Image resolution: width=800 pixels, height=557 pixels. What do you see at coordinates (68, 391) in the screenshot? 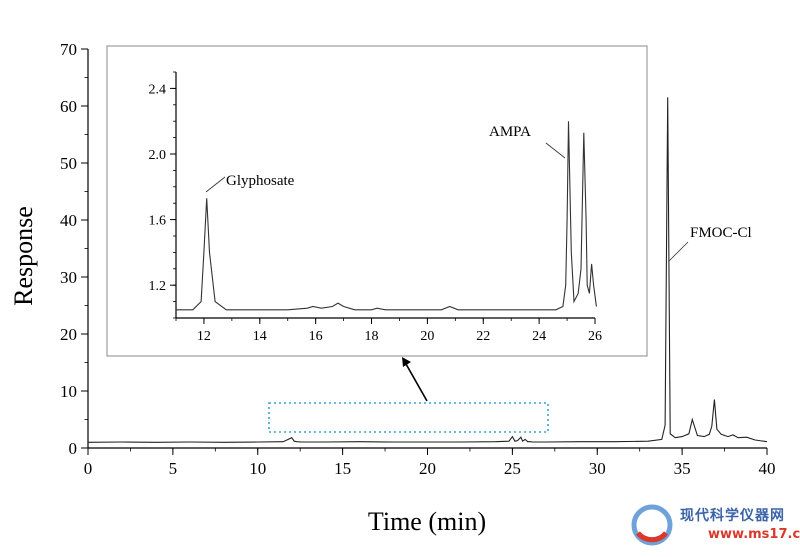
I see `y-tick-label: 10` at bounding box center [68, 391].